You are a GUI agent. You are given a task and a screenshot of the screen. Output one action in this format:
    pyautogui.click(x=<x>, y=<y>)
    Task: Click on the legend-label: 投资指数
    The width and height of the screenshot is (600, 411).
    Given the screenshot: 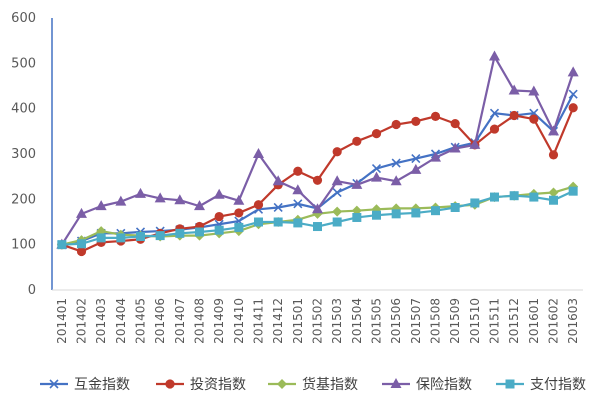 What is the action you would take?
    pyautogui.click(x=218, y=385)
    